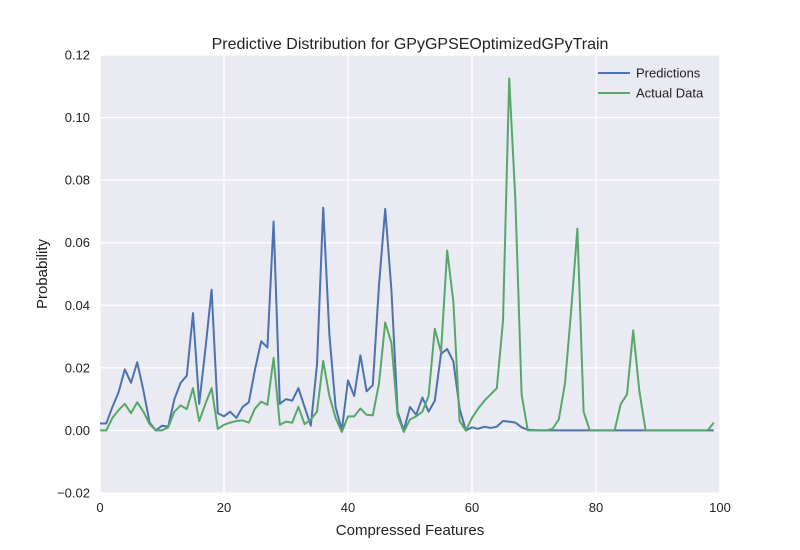  I want to click on x-axis-label: Compressed Features, so click(410, 530).